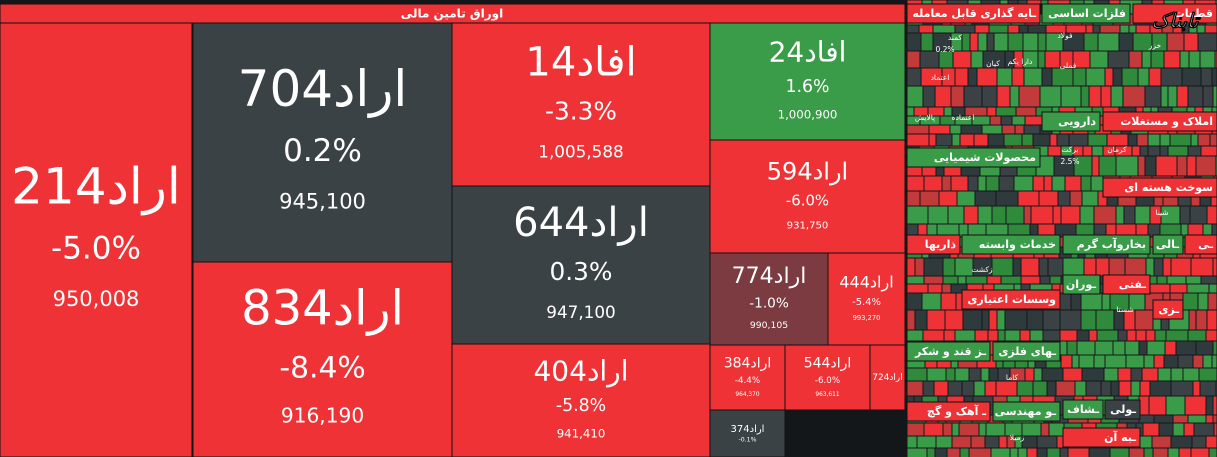  What do you see at coordinates (1166, 121) in the screenshot?
I see `sector-title: املاک و مستغلات` at bounding box center [1166, 121].